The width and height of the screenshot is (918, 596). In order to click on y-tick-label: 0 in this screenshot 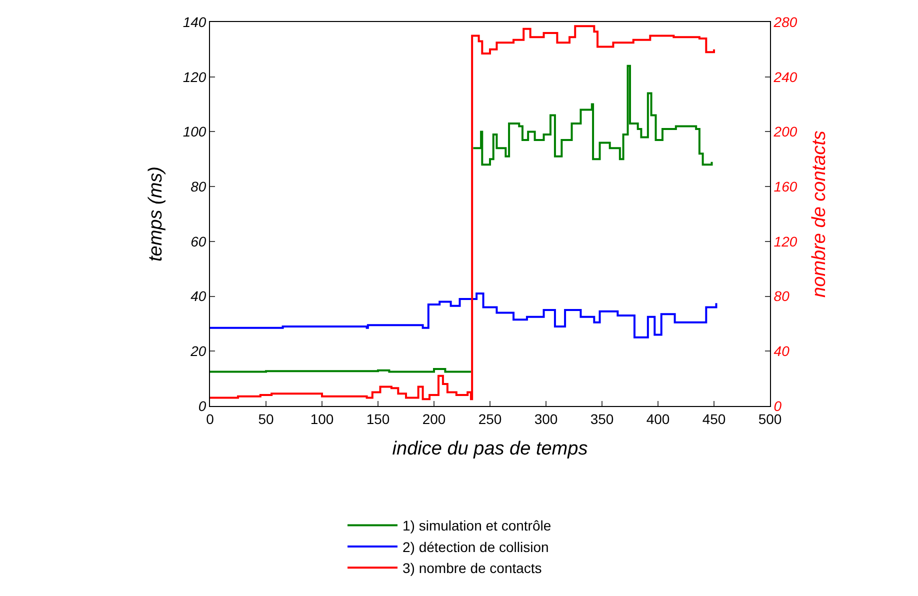, I will do `click(202, 406)`.